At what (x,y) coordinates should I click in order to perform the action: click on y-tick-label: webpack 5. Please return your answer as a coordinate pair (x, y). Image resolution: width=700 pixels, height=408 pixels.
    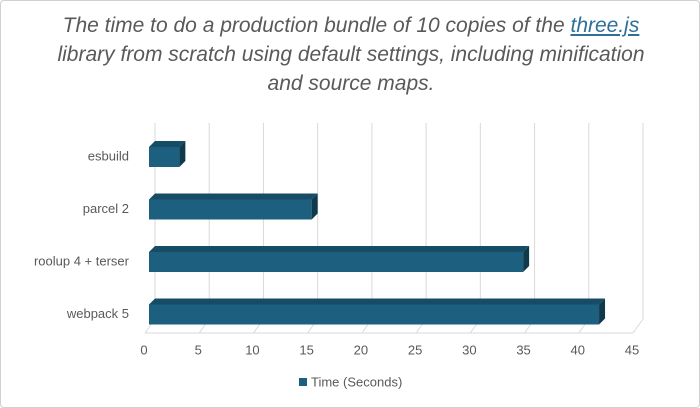
    Looking at the image, I should click on (97, 313).